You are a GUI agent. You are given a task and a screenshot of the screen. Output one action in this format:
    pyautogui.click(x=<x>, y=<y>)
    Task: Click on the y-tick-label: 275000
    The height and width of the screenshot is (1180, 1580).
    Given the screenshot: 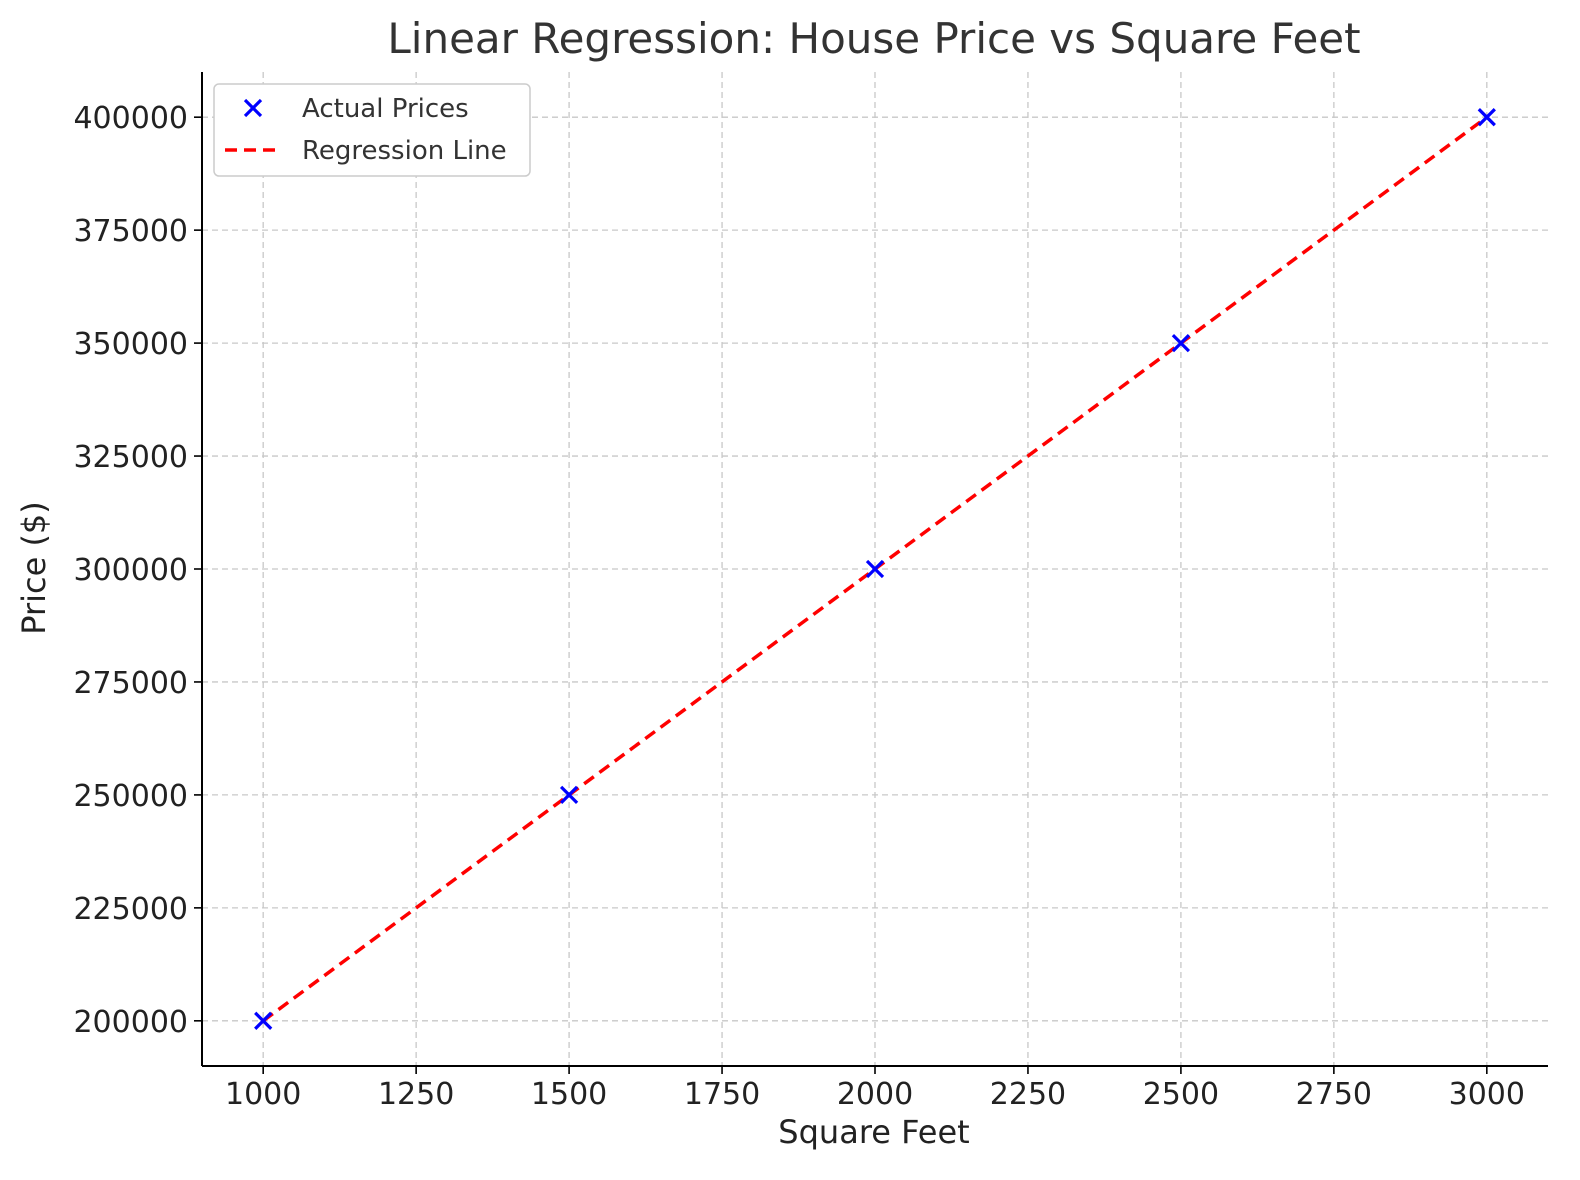 What is the action you would take?
    pyautogui.click(x=130, y=683)
    